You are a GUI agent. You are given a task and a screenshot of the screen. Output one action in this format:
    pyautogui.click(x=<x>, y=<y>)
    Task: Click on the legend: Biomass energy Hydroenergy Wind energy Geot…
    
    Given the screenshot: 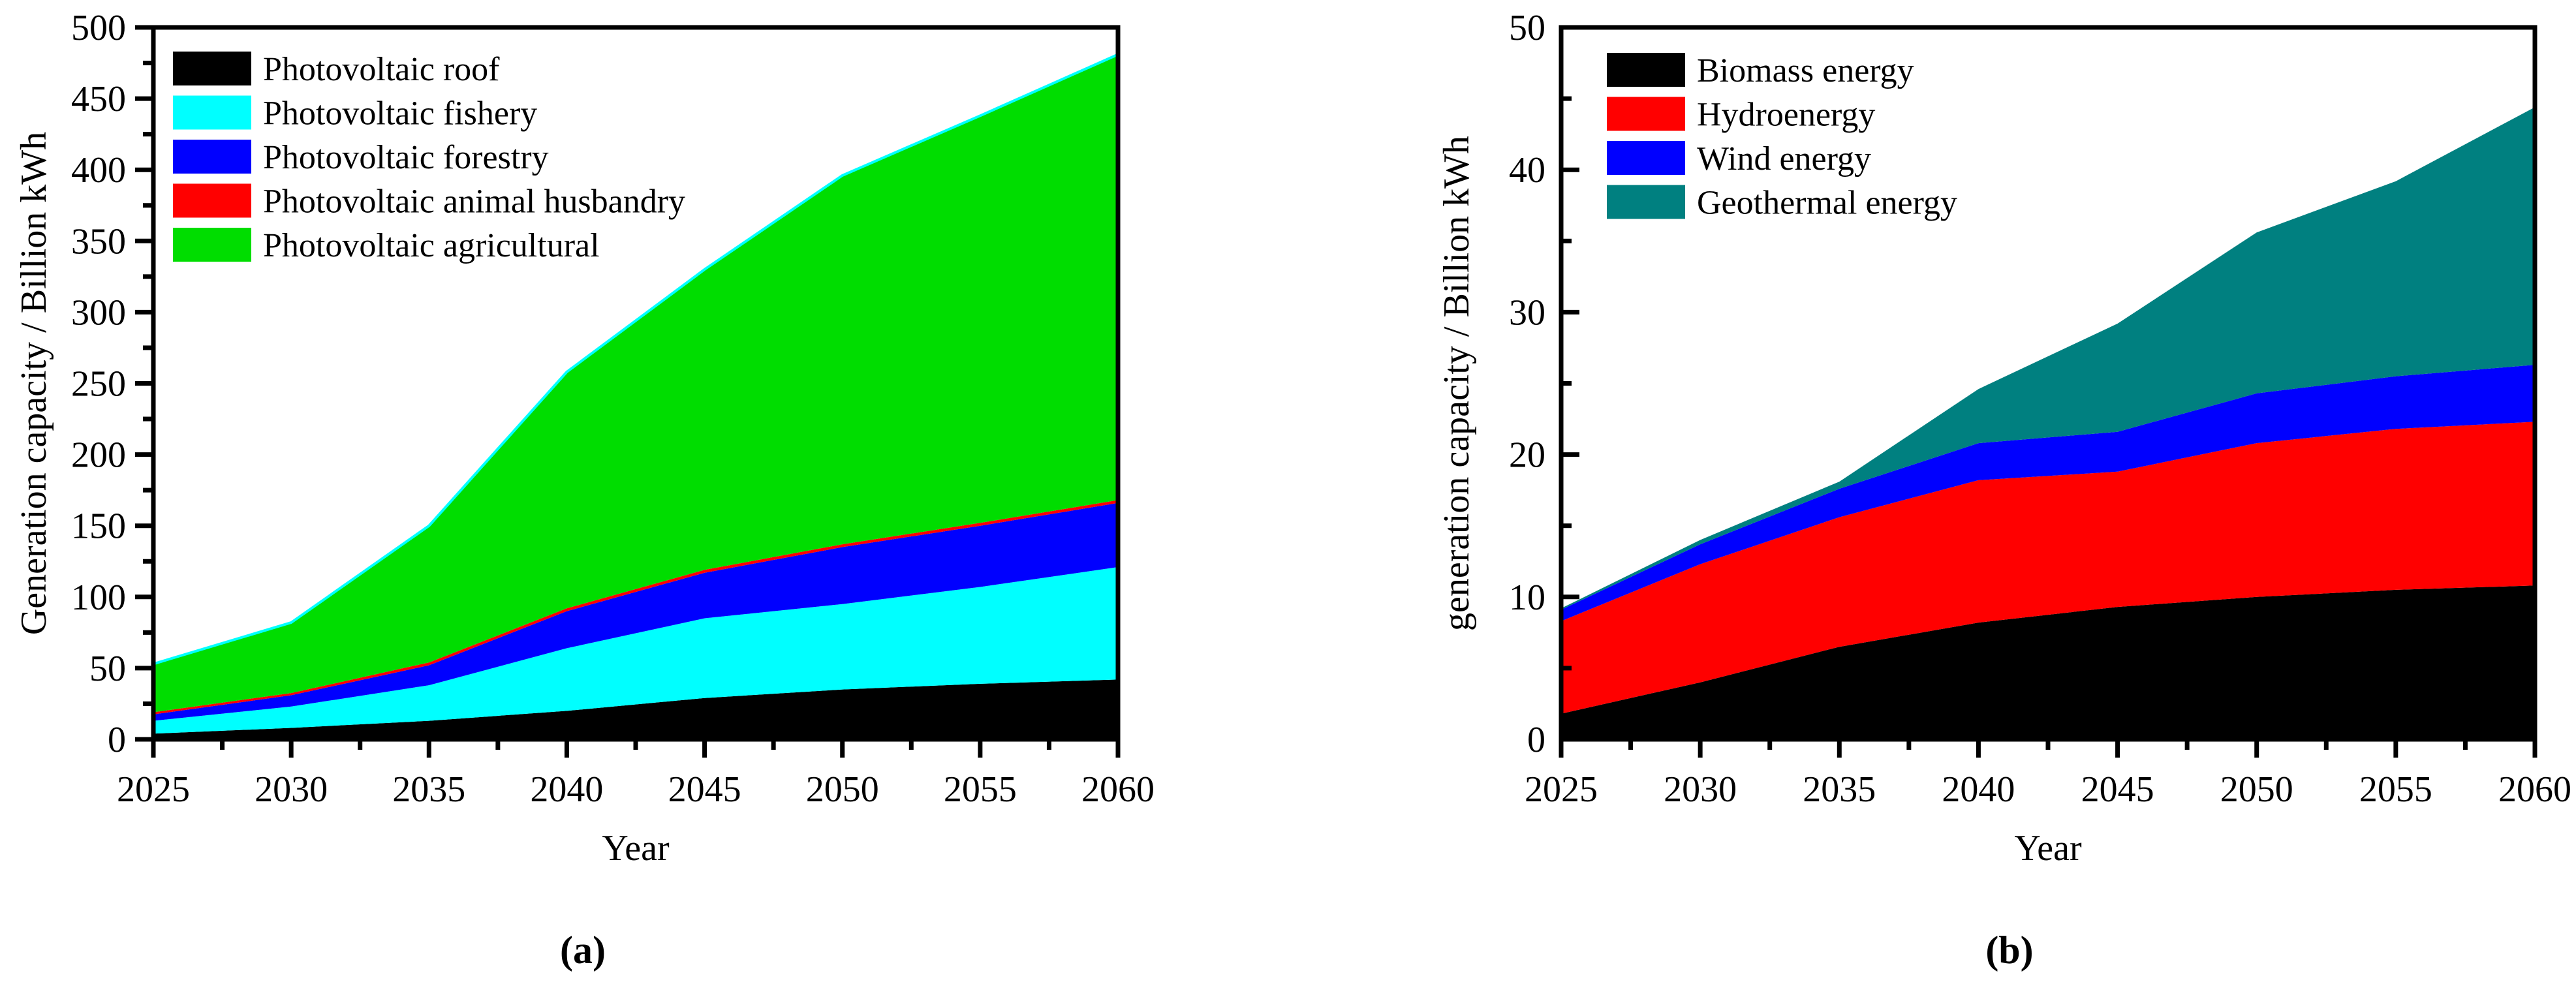 What is the action you would take?
    pyautogui.click(x=1782, y=137)
    